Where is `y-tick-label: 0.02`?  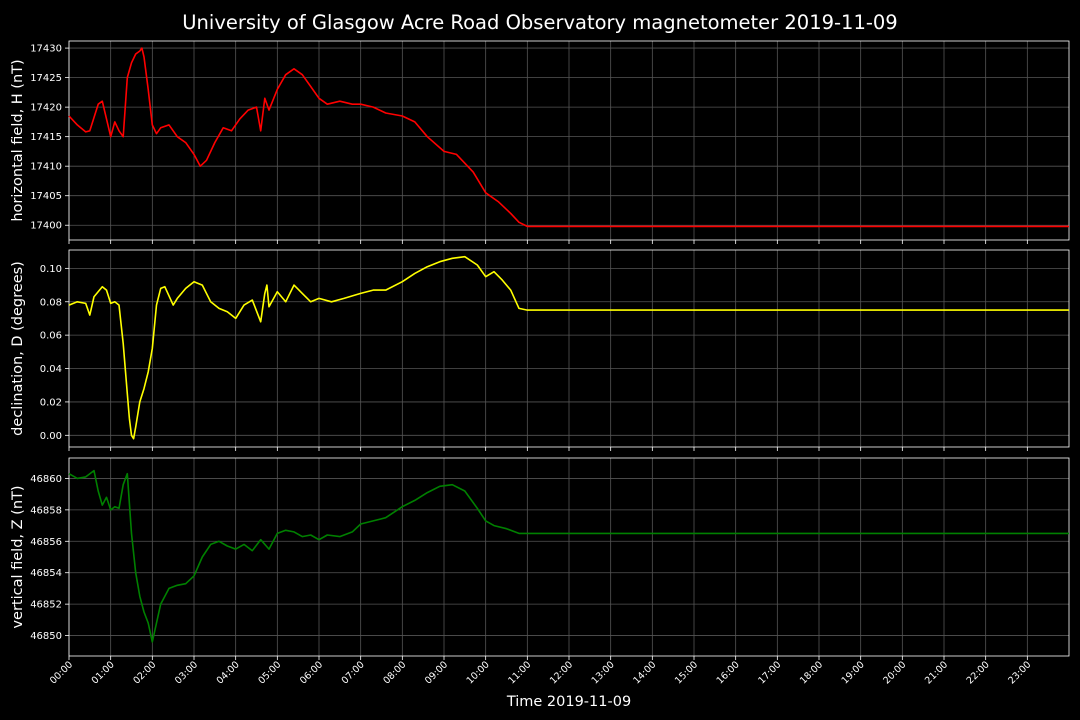 y-tick-label: 0.02 is located at coordinates (51, 402).